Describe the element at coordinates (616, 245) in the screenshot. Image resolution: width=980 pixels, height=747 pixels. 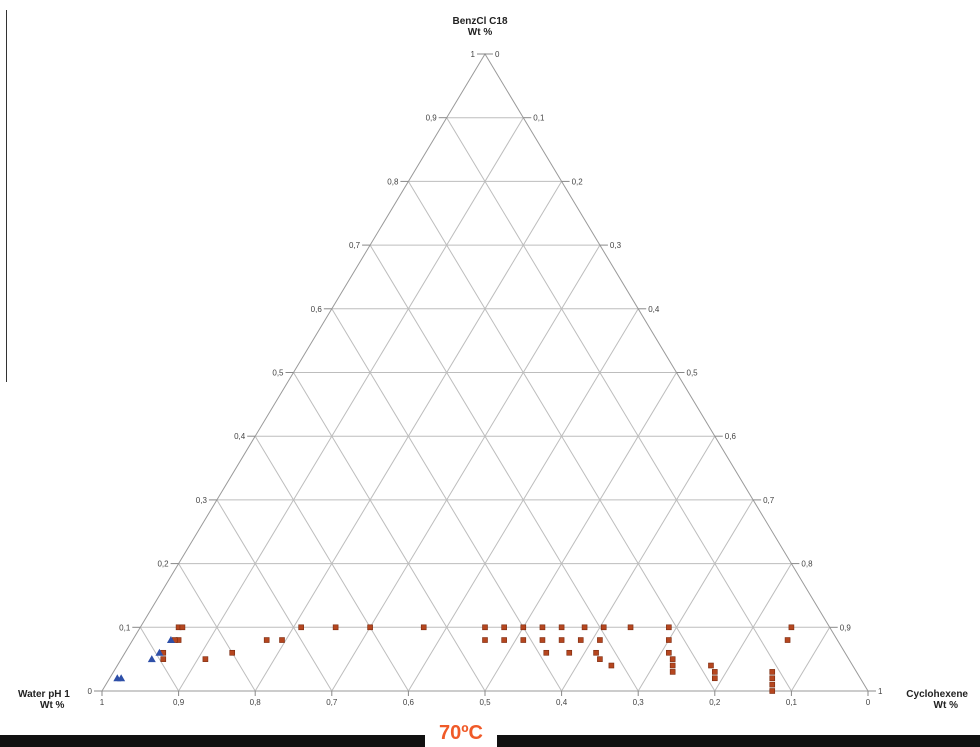
I see `tick-label-right-3: 0,3` at that location.